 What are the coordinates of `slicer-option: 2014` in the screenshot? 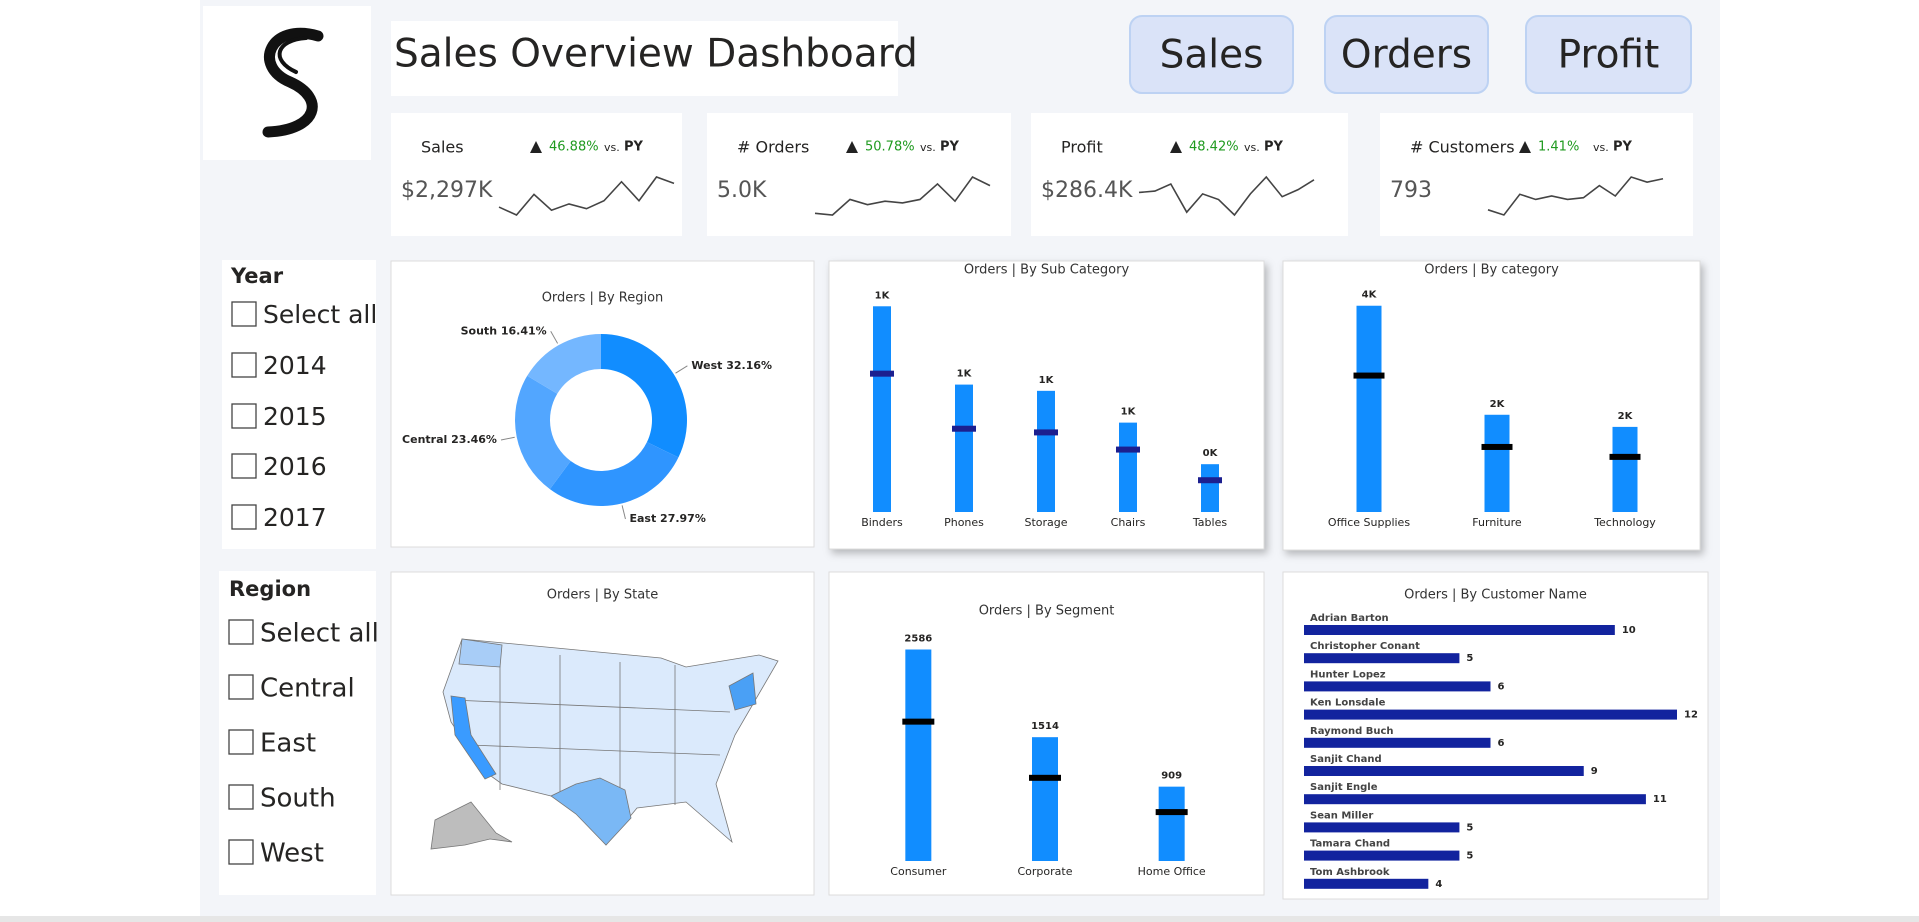 It's located at (279, 365).